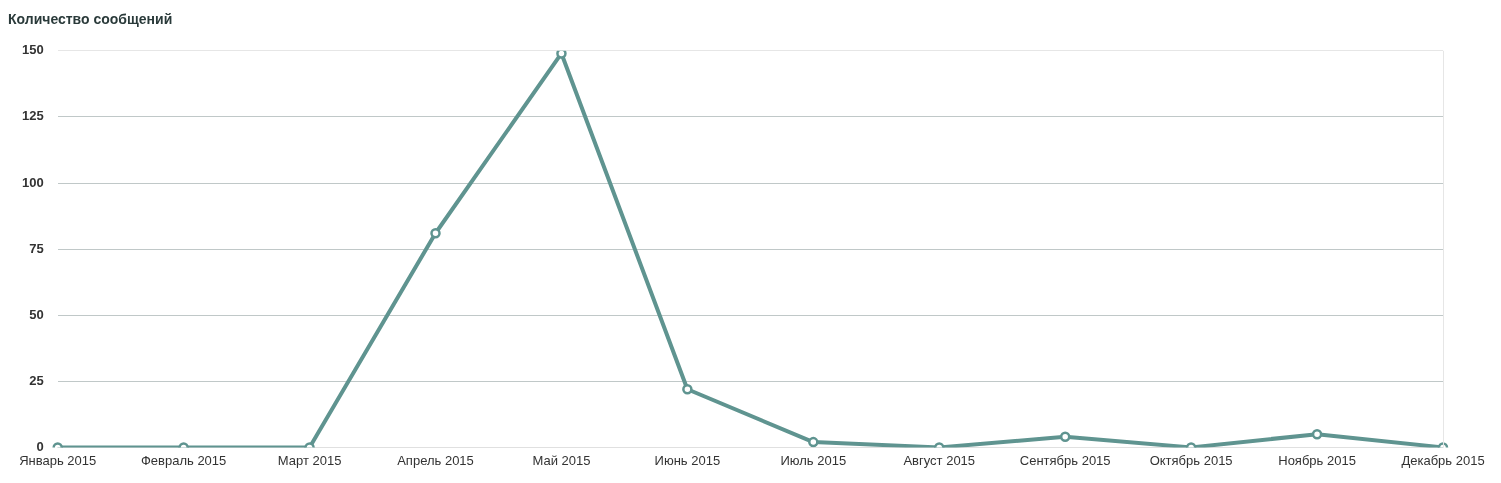 This screenshot has height=483, width=1501. What do you see at coordinates (435, 460) in the screenshot?
I see `x-tick-label: Апрель 2015` at bounding box center [435, 460].